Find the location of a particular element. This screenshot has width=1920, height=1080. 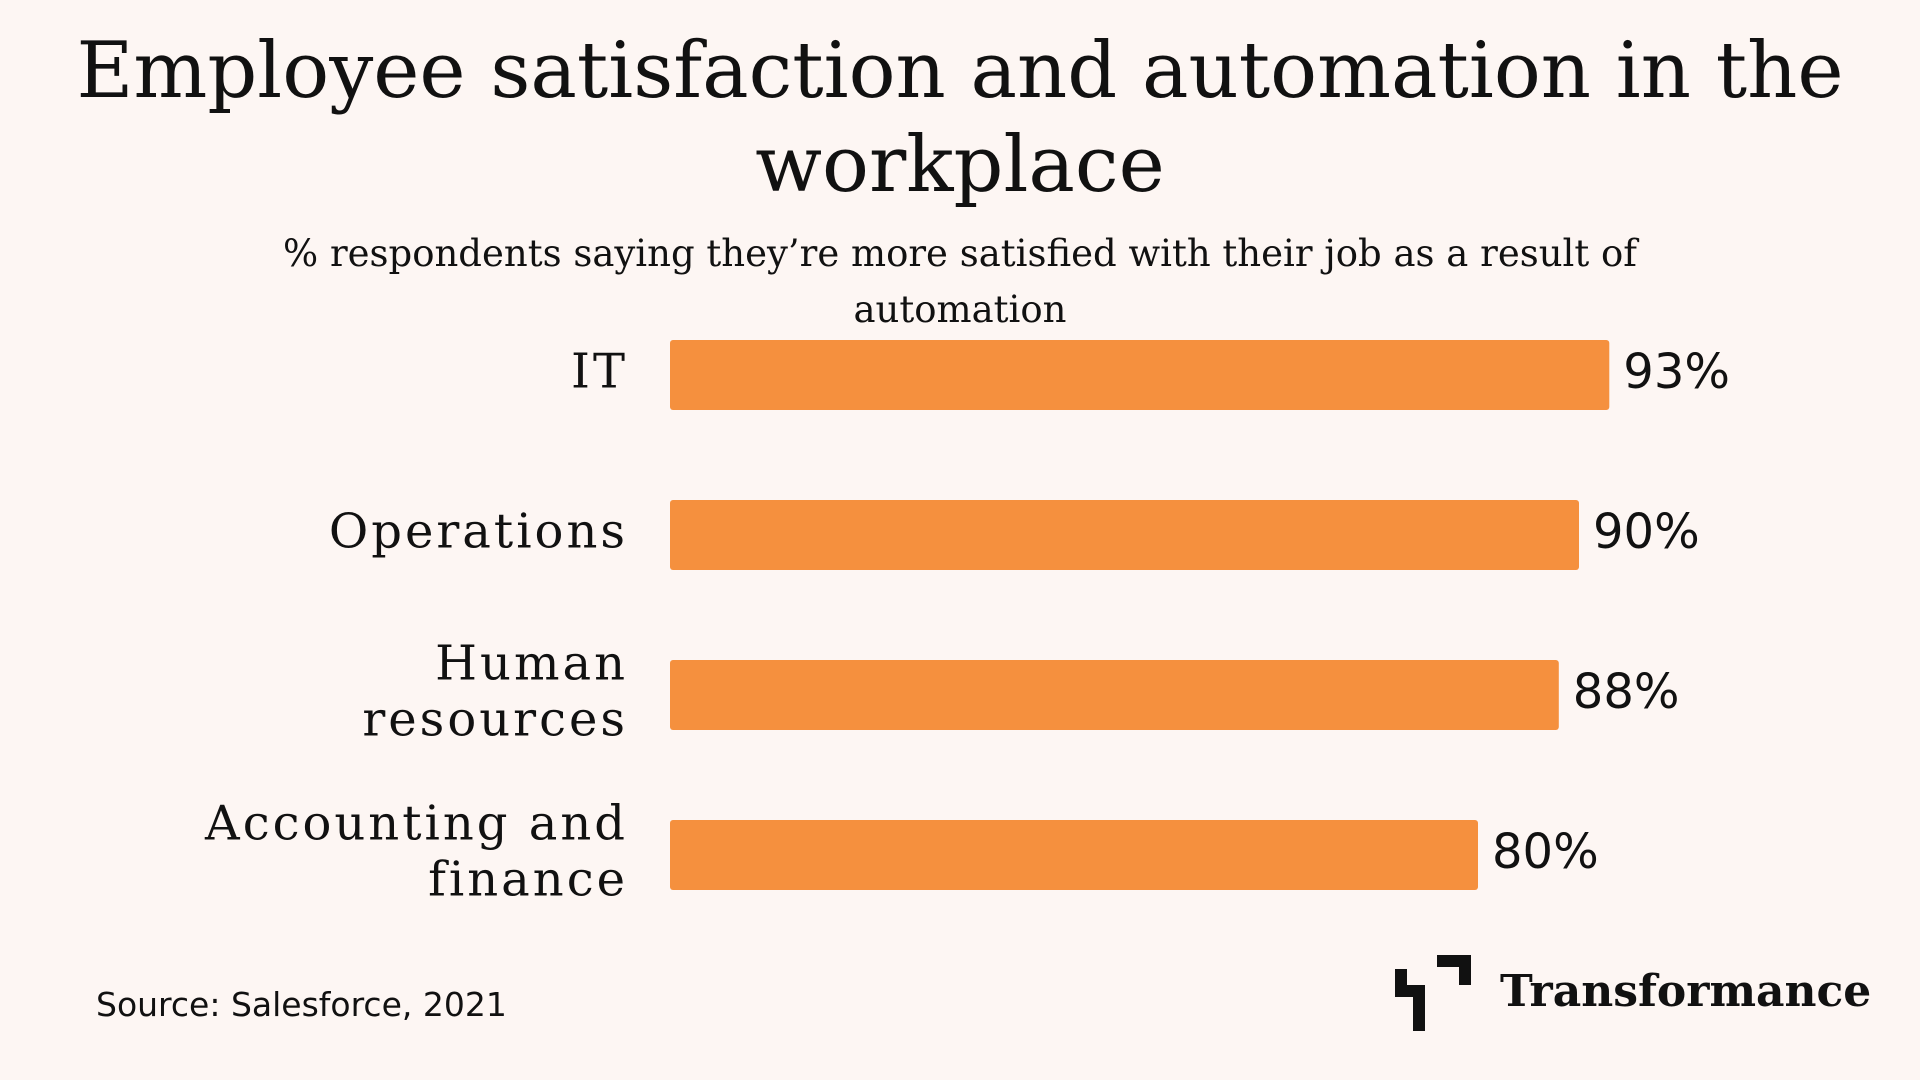

value-label-0: 93% is located at coordinates (1676, 372).